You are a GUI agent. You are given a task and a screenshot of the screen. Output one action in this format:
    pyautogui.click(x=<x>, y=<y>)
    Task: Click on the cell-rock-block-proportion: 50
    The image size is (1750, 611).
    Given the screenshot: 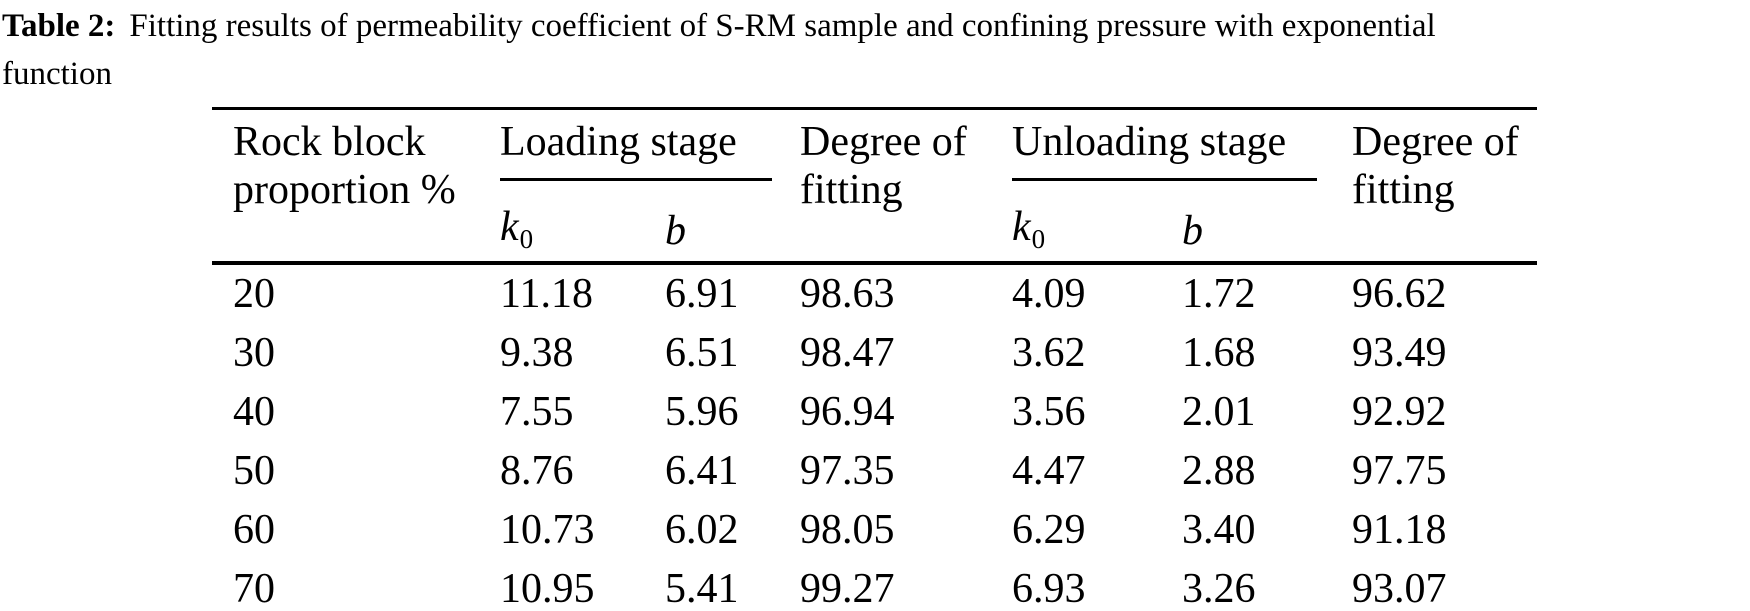 What is the action you would take?
    pyautogui.click(x=254, y=471)
    